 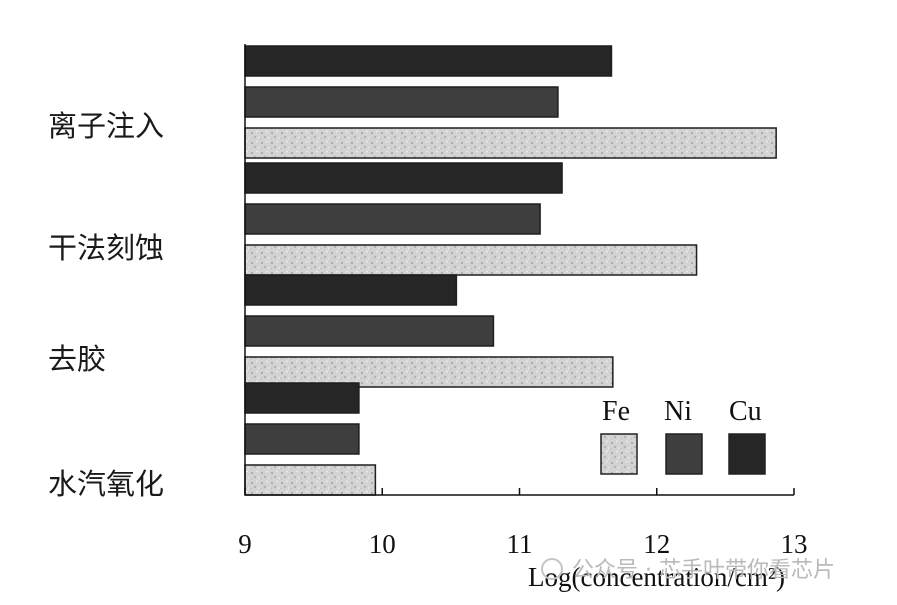 I want to click on x-tick-label-1: 10, so click(x=382, y=544).